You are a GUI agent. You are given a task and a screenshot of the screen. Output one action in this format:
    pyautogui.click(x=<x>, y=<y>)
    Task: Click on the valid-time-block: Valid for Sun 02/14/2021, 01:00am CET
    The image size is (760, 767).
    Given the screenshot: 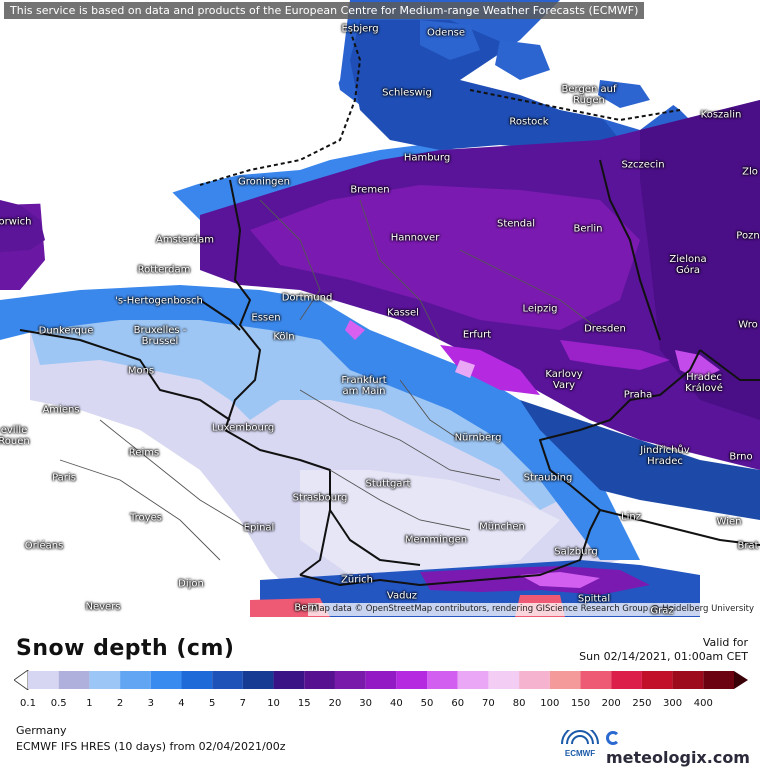 What is the action you would take?
    pyautogui.click(x=663, y=650)
    